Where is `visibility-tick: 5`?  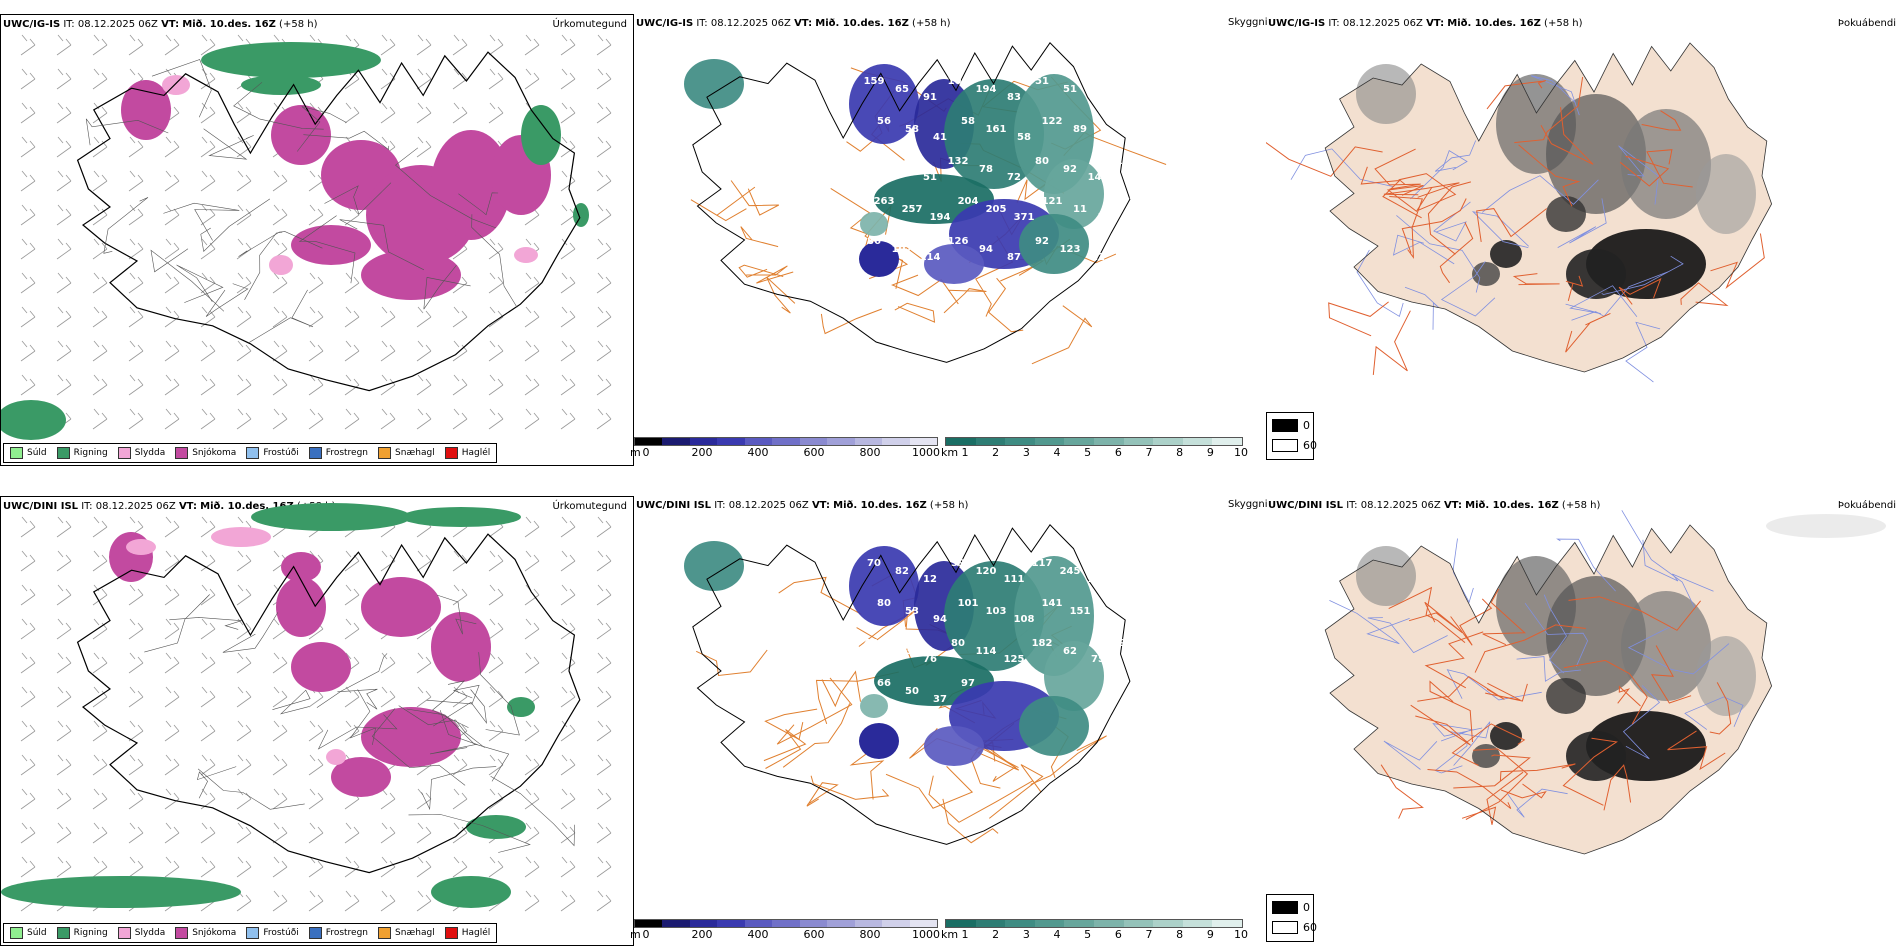
visibility-tick: 5 is located at coordinates (1088, 934).